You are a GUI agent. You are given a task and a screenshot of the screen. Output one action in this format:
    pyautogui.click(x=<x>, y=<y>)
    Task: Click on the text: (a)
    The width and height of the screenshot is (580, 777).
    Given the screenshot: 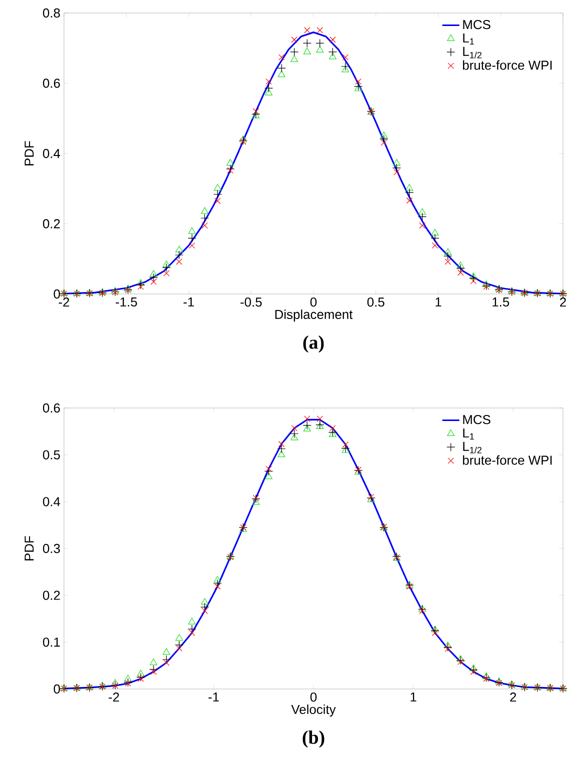 What is the action you would take?
    pyautogui.click(x=313, y=344)
    